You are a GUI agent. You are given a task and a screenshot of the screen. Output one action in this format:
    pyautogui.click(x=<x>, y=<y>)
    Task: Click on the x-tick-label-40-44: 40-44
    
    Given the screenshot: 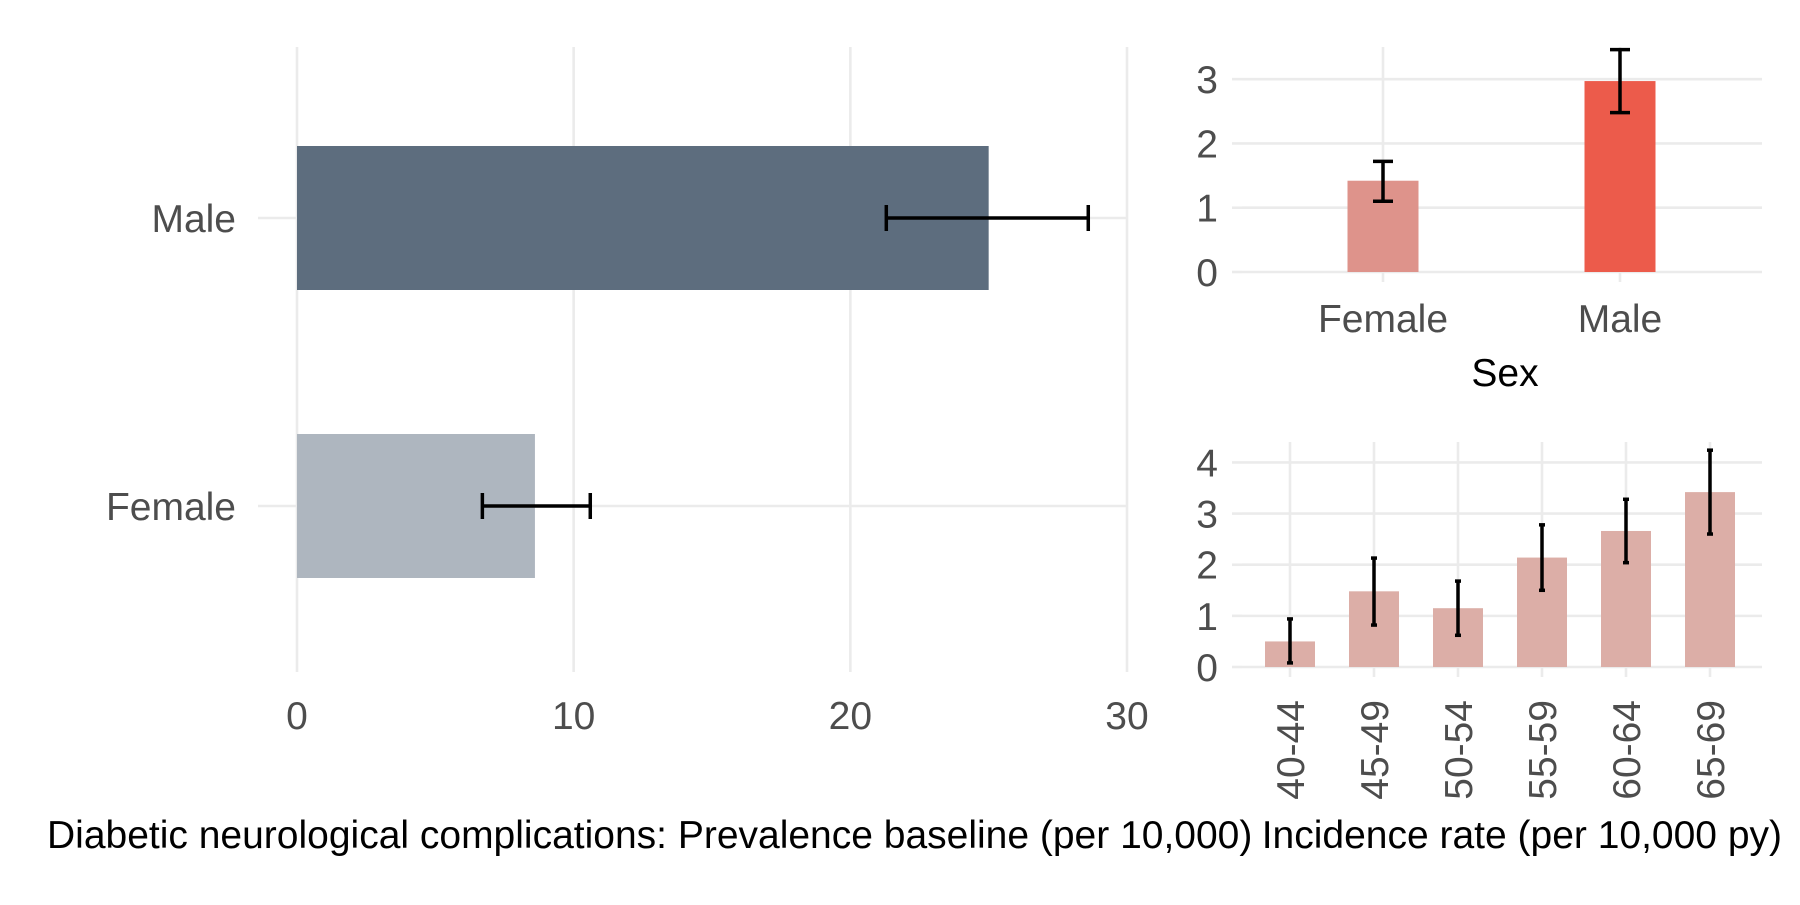 What is the action you would take?
    pyautogui.click(x=1291, y=750)
    